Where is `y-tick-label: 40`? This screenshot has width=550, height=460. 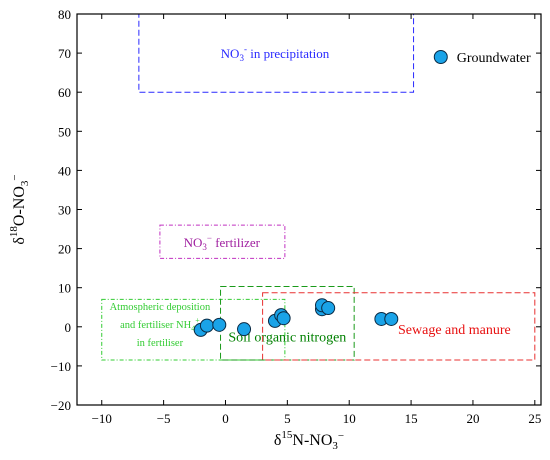 y-tick-label: 40 is located at coordinates (64, 170).